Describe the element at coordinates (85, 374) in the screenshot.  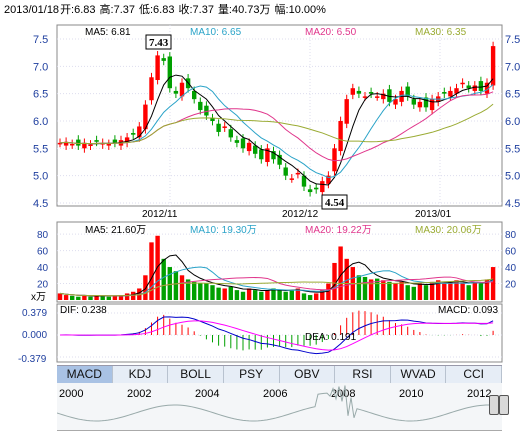
I see `tab-macd: MACD` at that location.